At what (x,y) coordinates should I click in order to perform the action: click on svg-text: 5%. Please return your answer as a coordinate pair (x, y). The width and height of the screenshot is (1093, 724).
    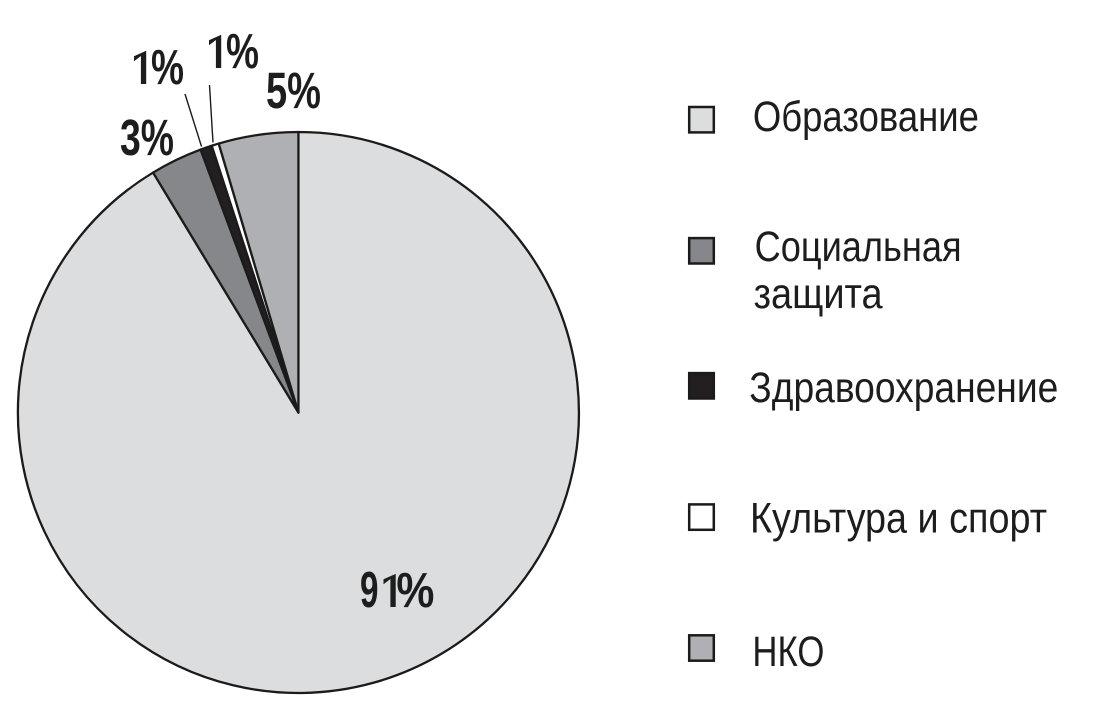
    Looking at the image, I should click on (293, 90).